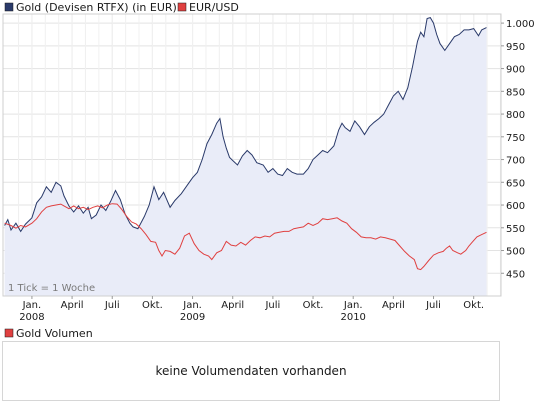 The image size is (545, 410). What do you see at coordinates (515, 115) in the screenshot?
I see `y-tick-label: 800` at bounding box center [515, 115].